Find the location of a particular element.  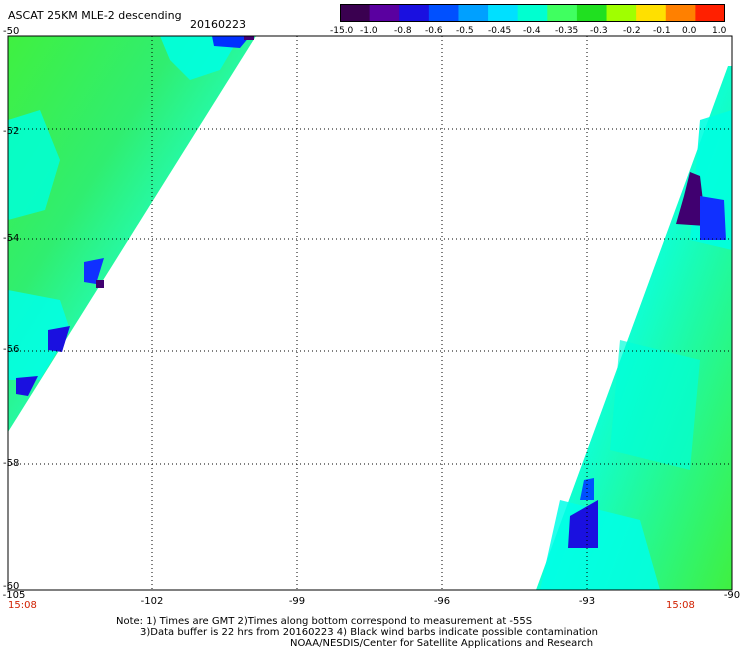

colorbar-frame is located at coordinates (532, 13).